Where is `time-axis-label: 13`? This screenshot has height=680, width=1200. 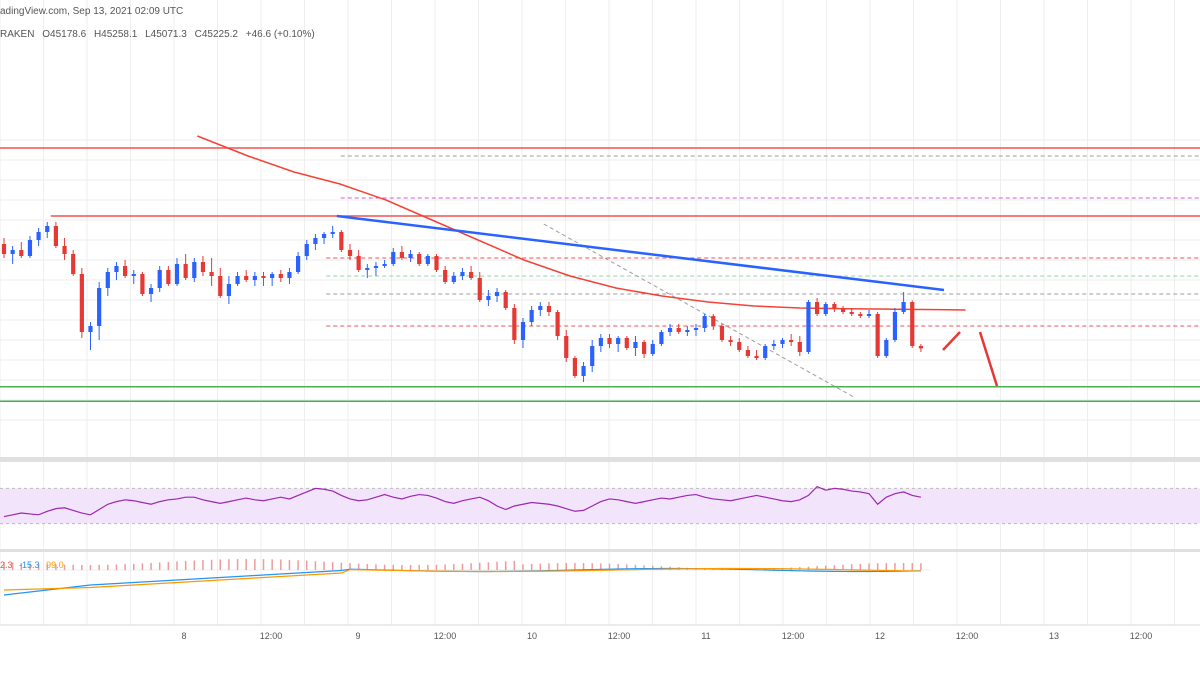 time-axis-label: 13 is located at coordinates (1054, 636).